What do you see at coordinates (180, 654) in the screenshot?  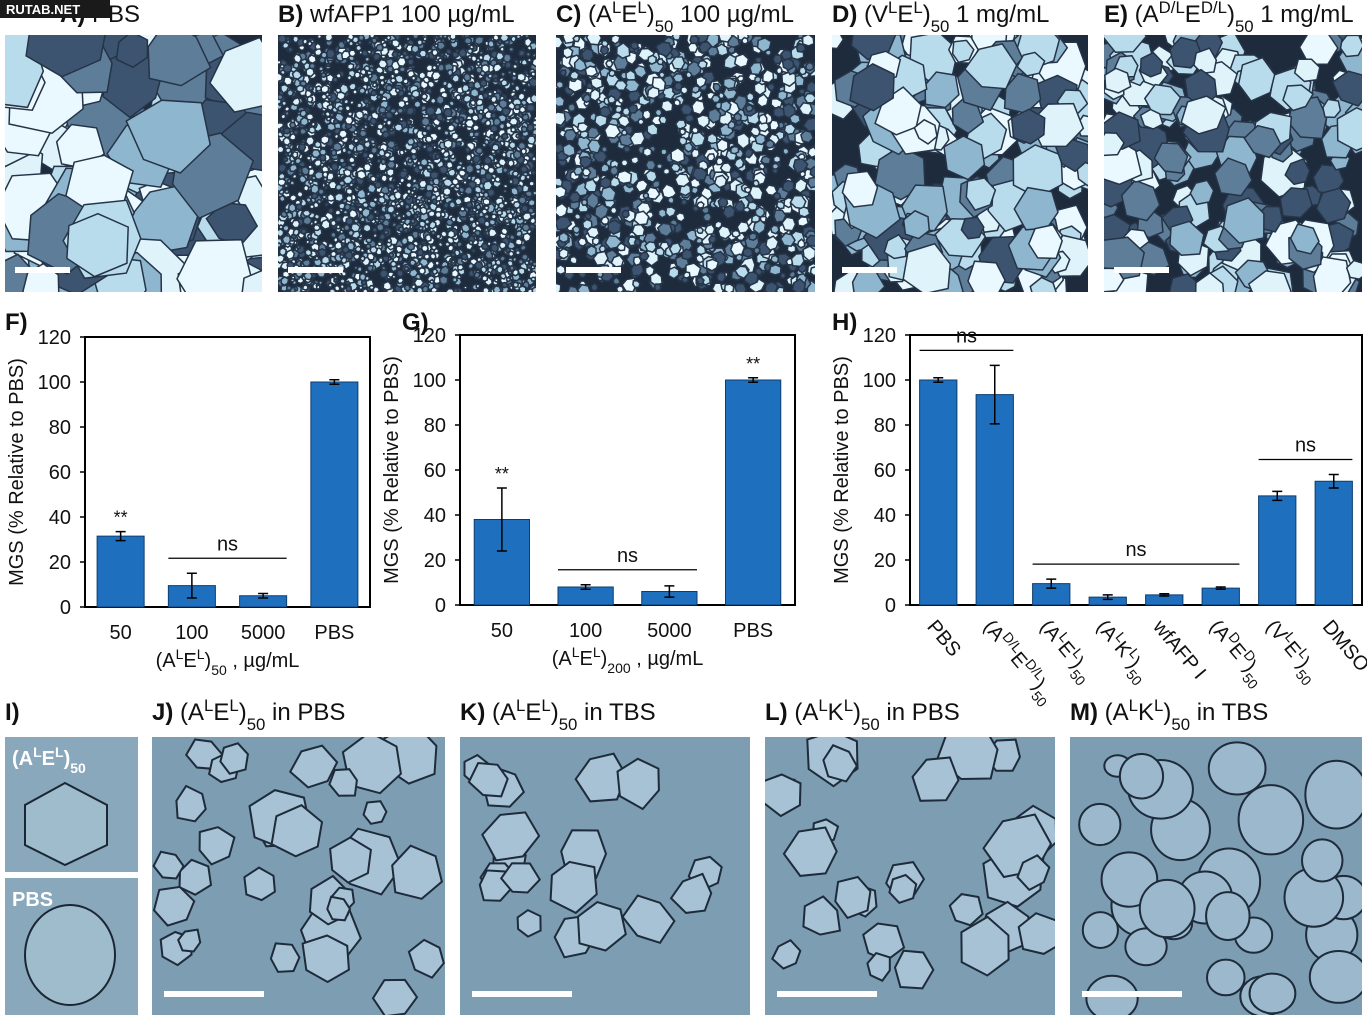 I see `text-part: L` at bounding box center [180, 654].